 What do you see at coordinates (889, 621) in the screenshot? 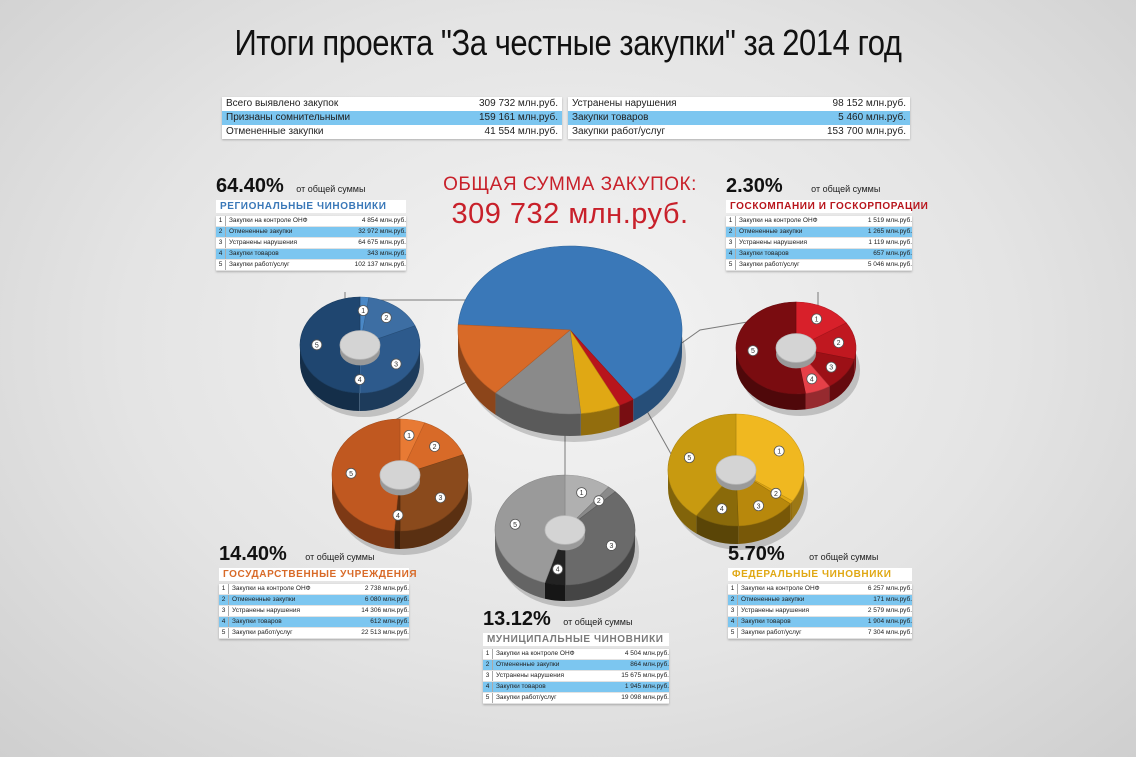
I see `row-value: 1 904 млн.руб.` at bounding box center [889, 621].